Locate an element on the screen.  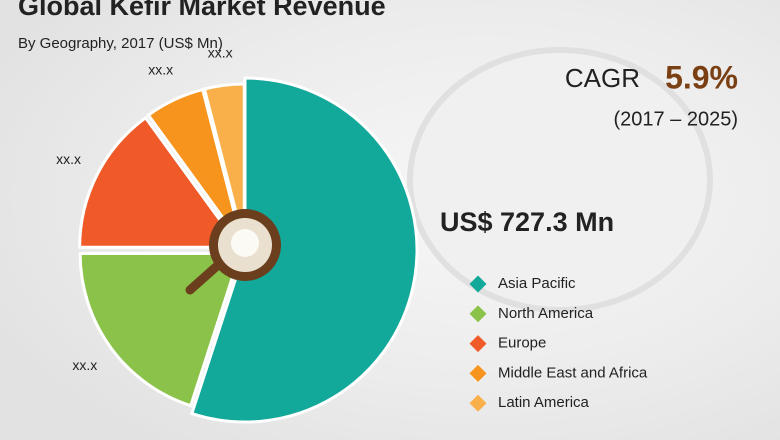
legend-label: Europe is located at coordinates (522, 343).